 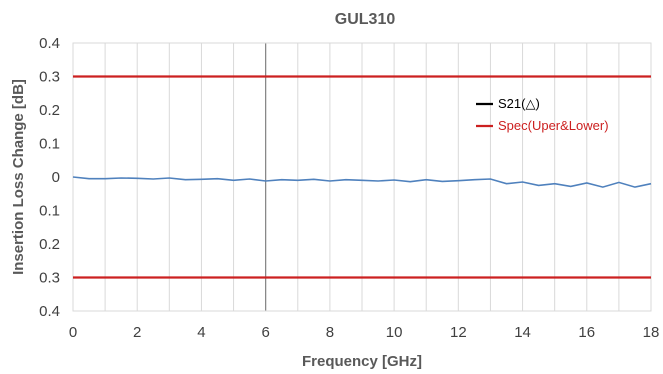 I want to click on x-tick-label: 0, so click(x=73, y=332).